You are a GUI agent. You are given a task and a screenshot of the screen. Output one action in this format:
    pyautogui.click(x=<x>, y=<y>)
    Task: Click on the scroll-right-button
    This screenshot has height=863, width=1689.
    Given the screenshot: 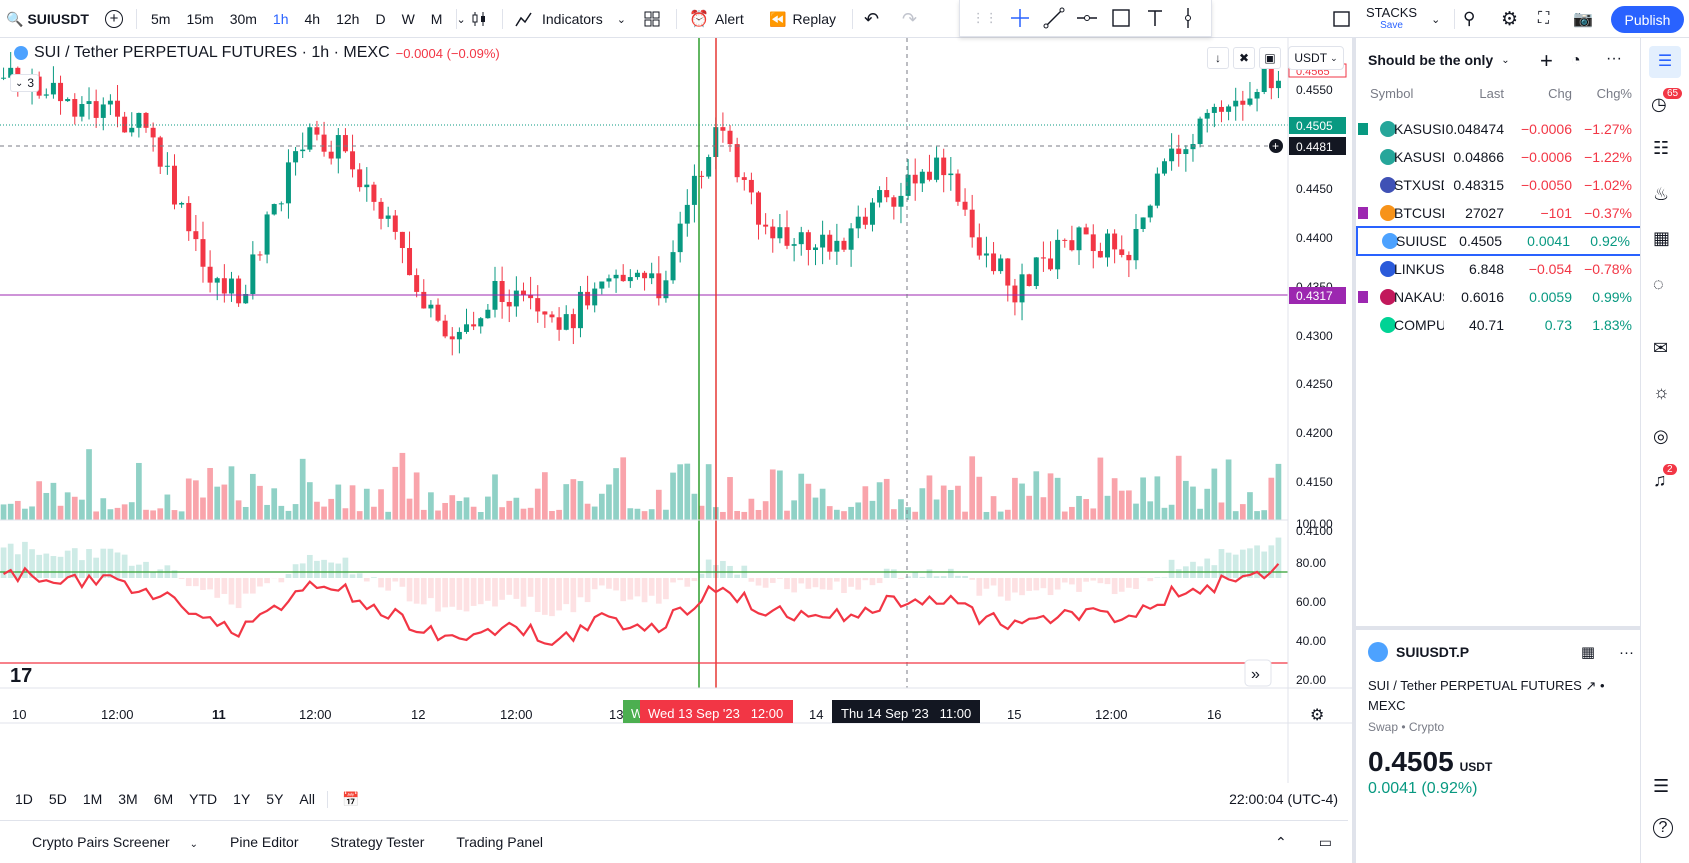 What is the action you would take?
    pyautogui.click(x=1258, y=673)
    